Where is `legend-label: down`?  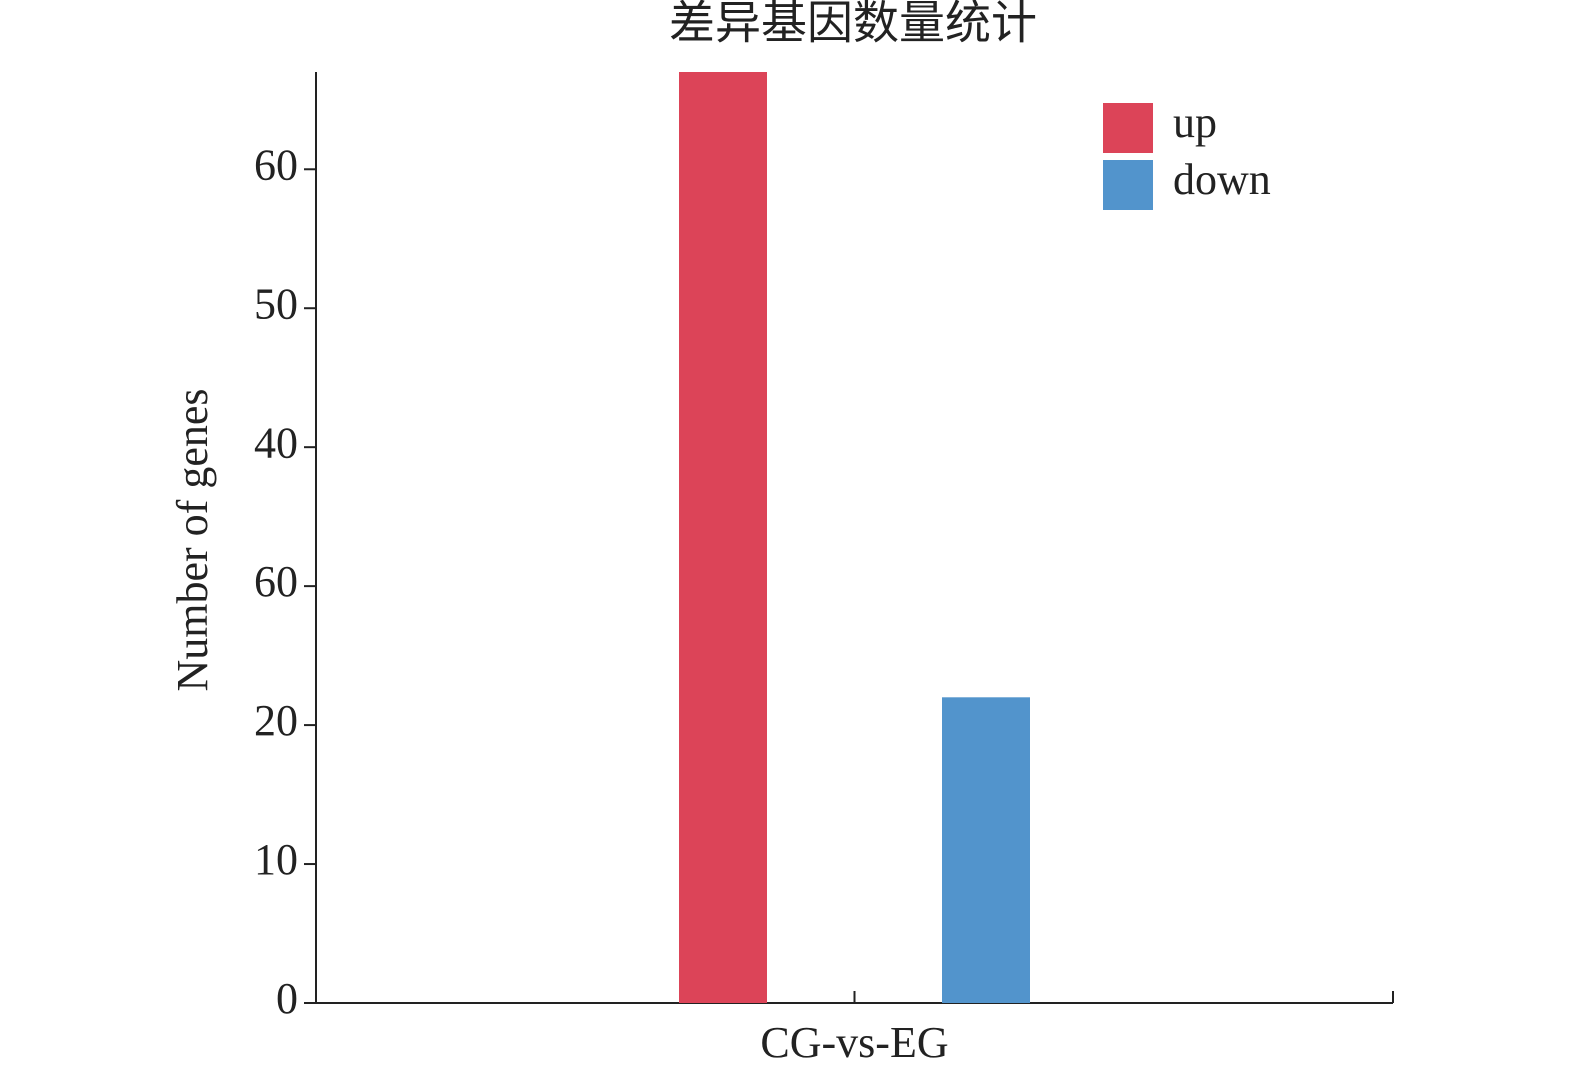
legend-label: down is located at coordinates (1222, 179).